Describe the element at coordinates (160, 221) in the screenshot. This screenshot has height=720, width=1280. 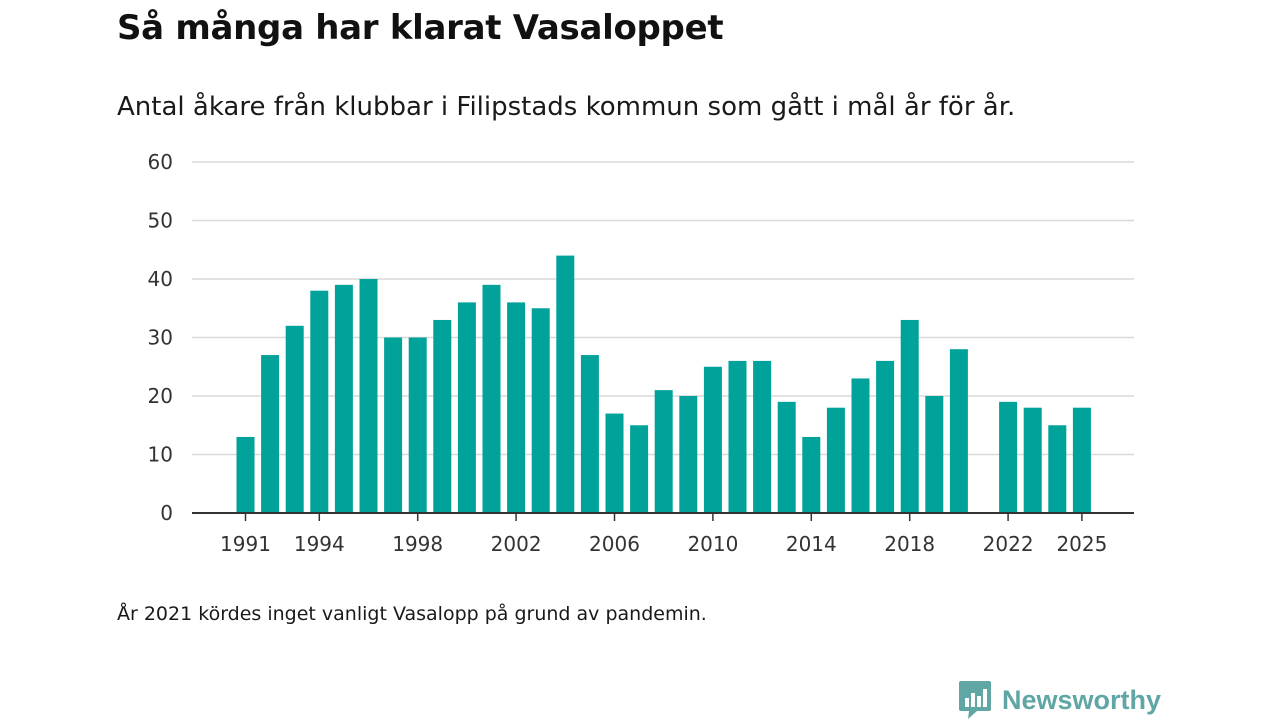
I see `y-tick-label: 50` at that location.